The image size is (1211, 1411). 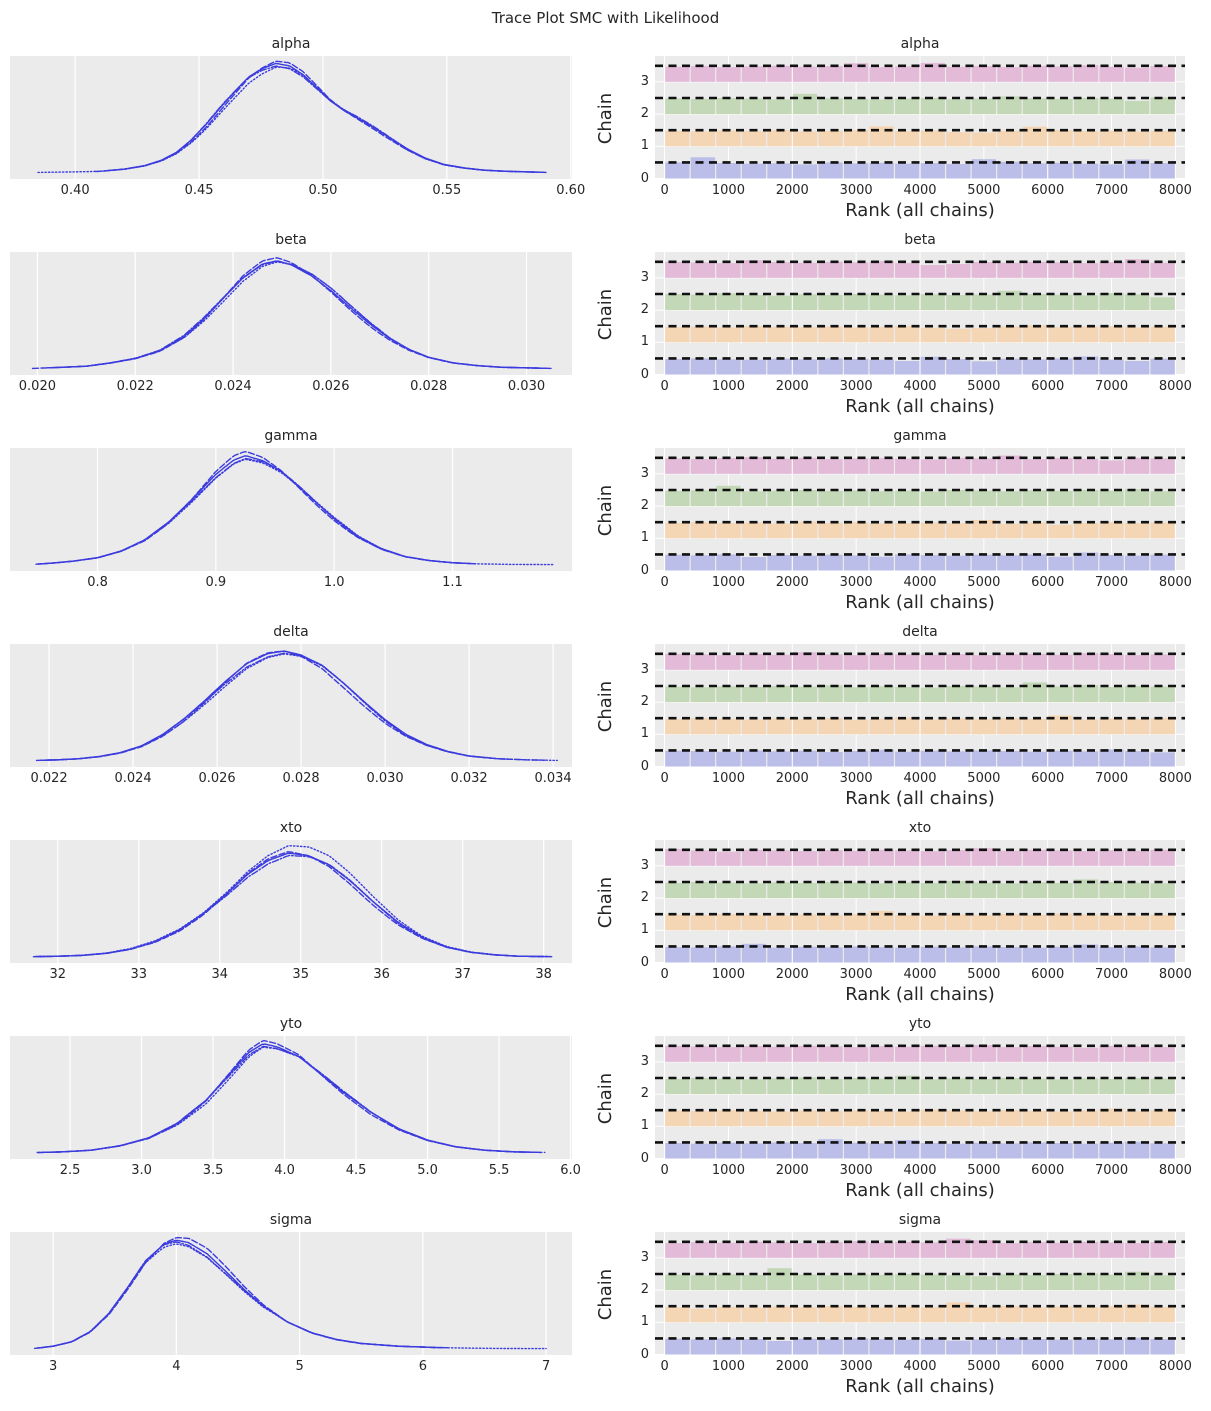 I want to click on rank-y-tick-label: 2, so click(x=644, y=310).